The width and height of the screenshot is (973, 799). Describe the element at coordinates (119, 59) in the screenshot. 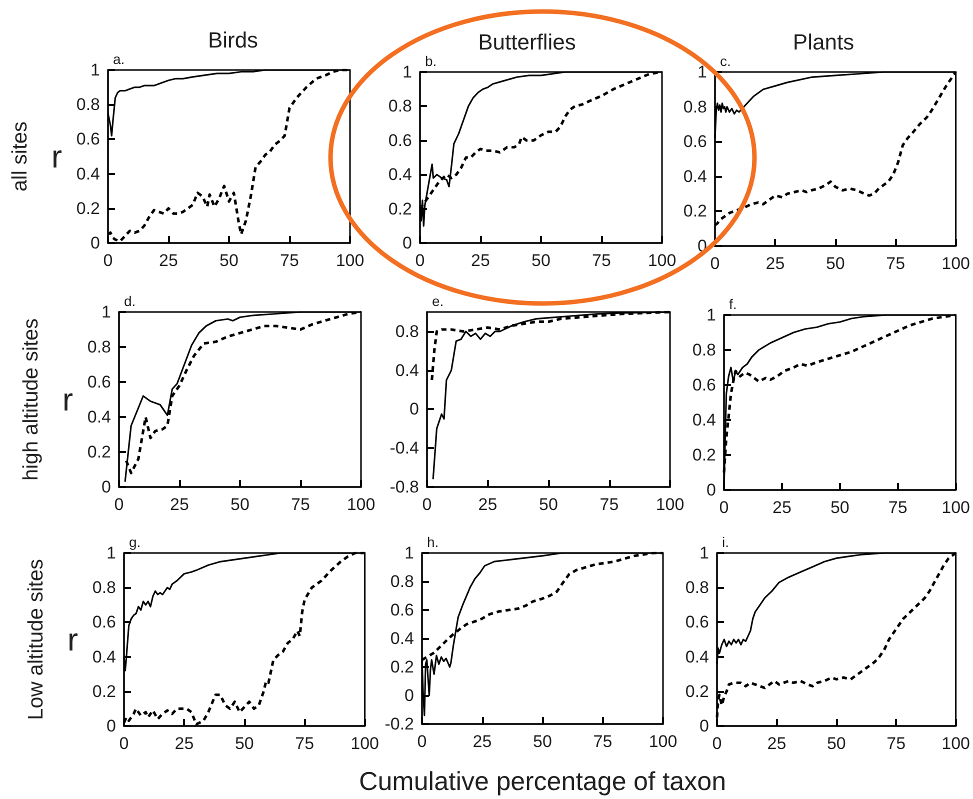

I see `chart-subtitle: a.` at that location.